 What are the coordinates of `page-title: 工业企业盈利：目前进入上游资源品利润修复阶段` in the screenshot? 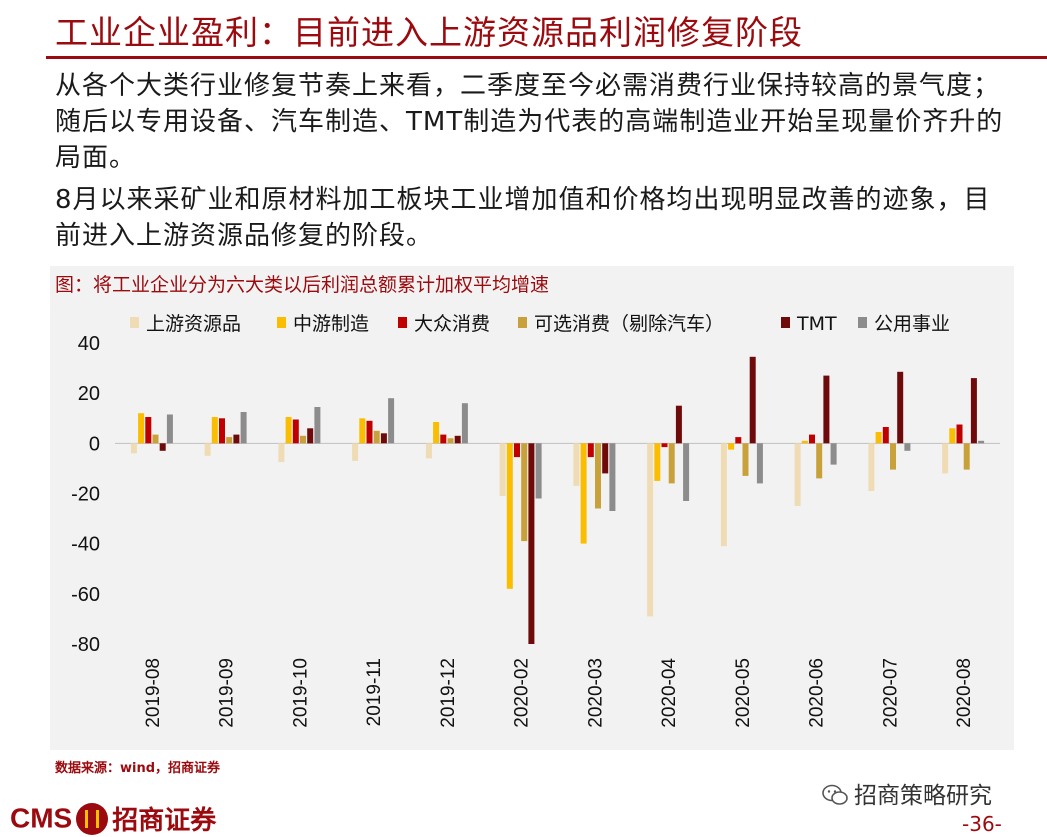 It's located at (429, 32).